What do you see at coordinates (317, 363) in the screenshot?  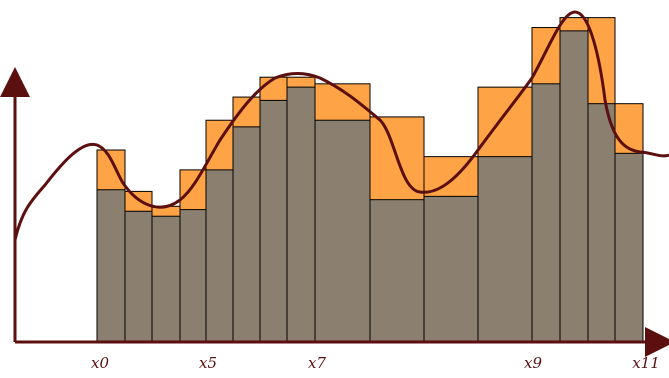 I see `tick-label-x7: x7` at bounding box center [317, 363].